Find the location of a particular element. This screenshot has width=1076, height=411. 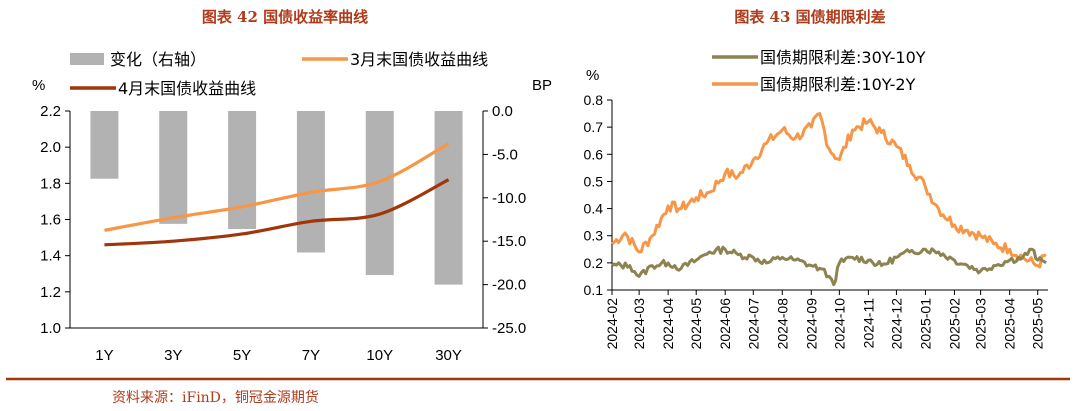

yield-change-bars is located at coordinates (276, 198).